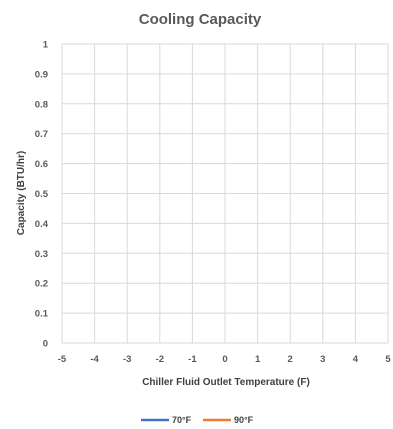  I want to click on chart-title: Cooling Capacity, so click(200, 19).